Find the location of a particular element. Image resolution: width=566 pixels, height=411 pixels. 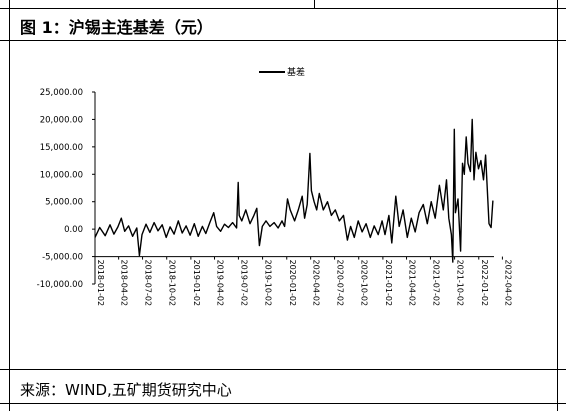

x-tick-label: 2018-07-02 is located at coordinates (148, 283).